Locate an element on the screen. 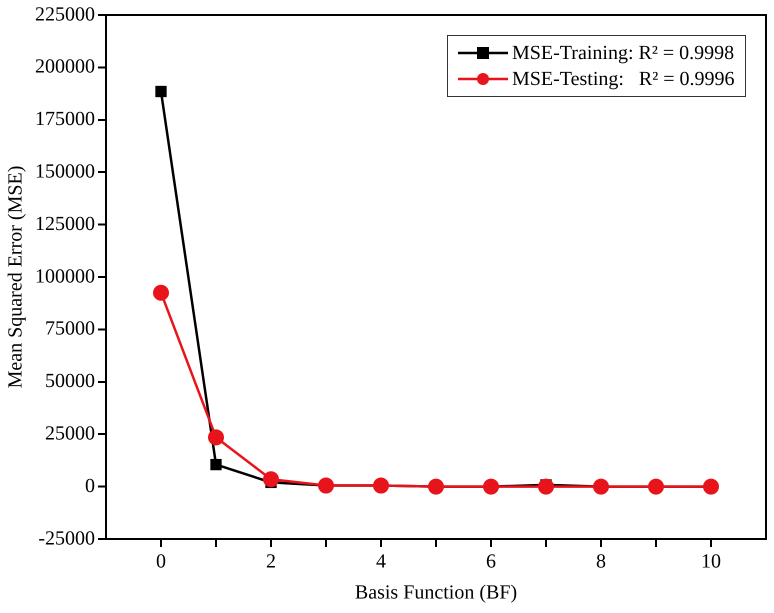  y-tick-label: 0 is located at coordinates (90, 485).